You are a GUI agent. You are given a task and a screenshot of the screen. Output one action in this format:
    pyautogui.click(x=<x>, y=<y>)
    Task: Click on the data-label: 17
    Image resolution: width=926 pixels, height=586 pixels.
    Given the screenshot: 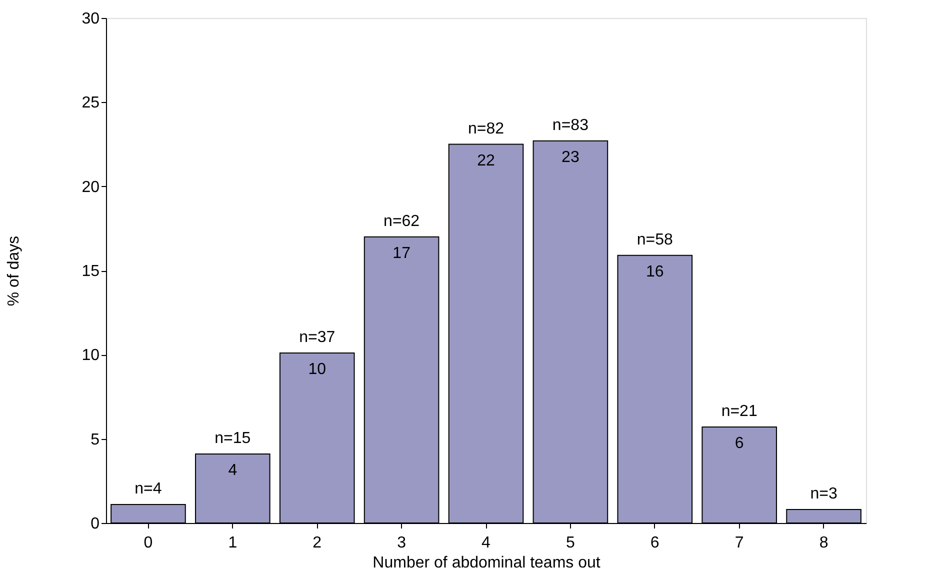 What is the action you would take?
    pyautogui.click(x=401, y=253)
    